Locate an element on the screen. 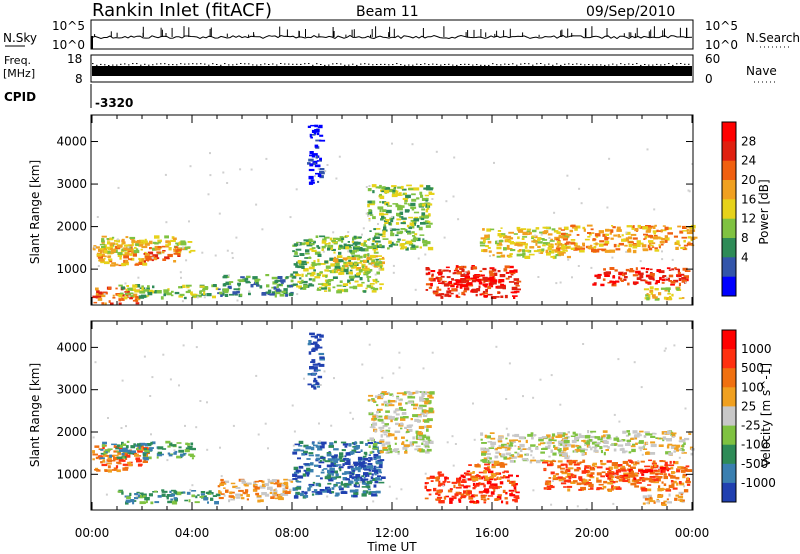 The width and height of the screenshot is (800, 554). time-tick-labels: 00:00 04:00 08:00 12:00 16:00 20:00 00:00 is located at coordinates (392, 533).